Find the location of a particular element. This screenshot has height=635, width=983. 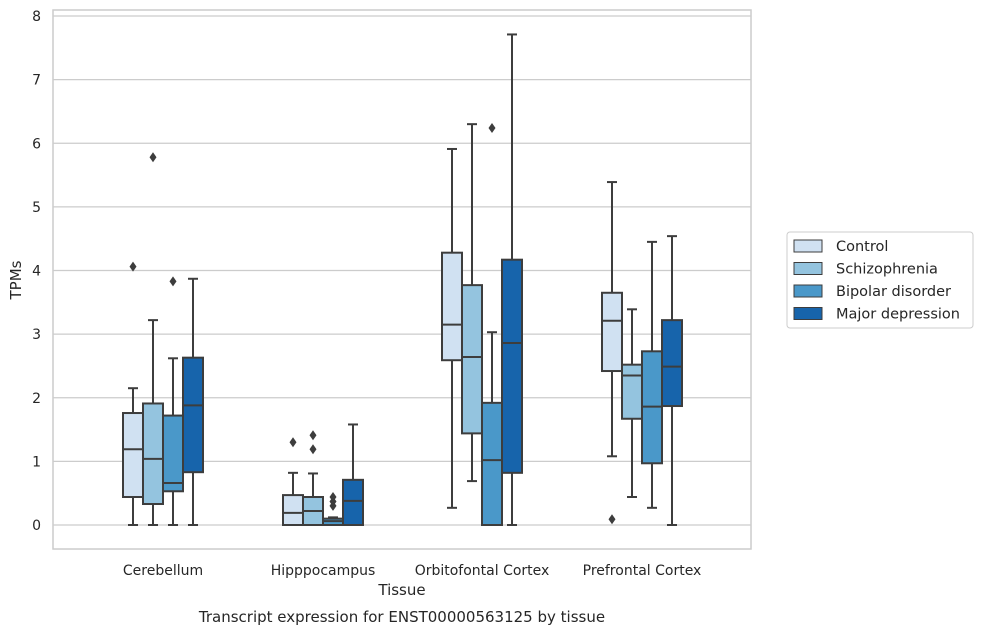

y-tick-label: 5 is located at coordinates (36, 208).